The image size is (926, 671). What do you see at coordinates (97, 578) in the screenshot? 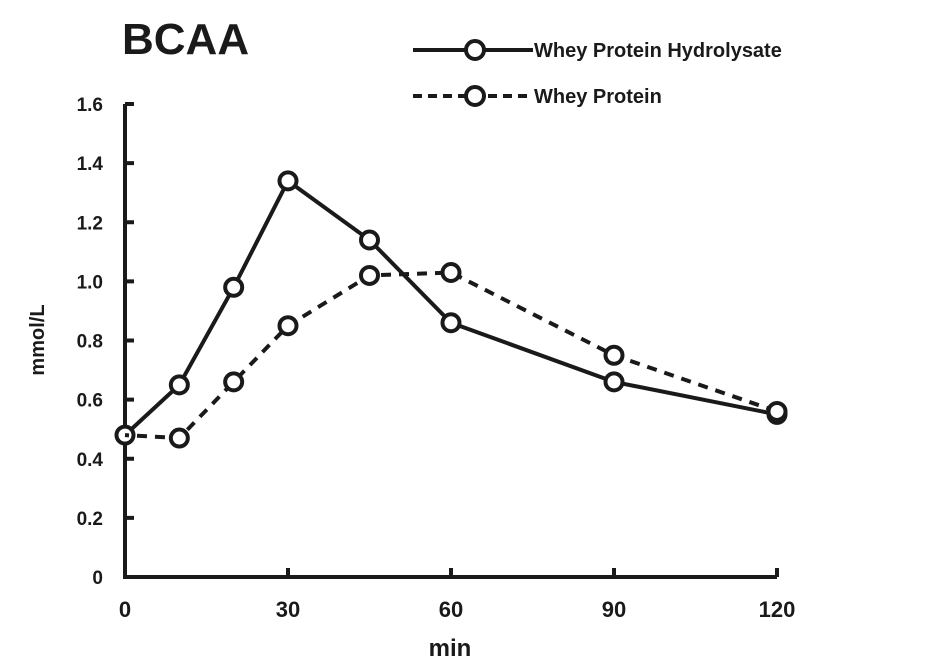
I see `y-tick-label: 0` at bounding box center [97, 578].